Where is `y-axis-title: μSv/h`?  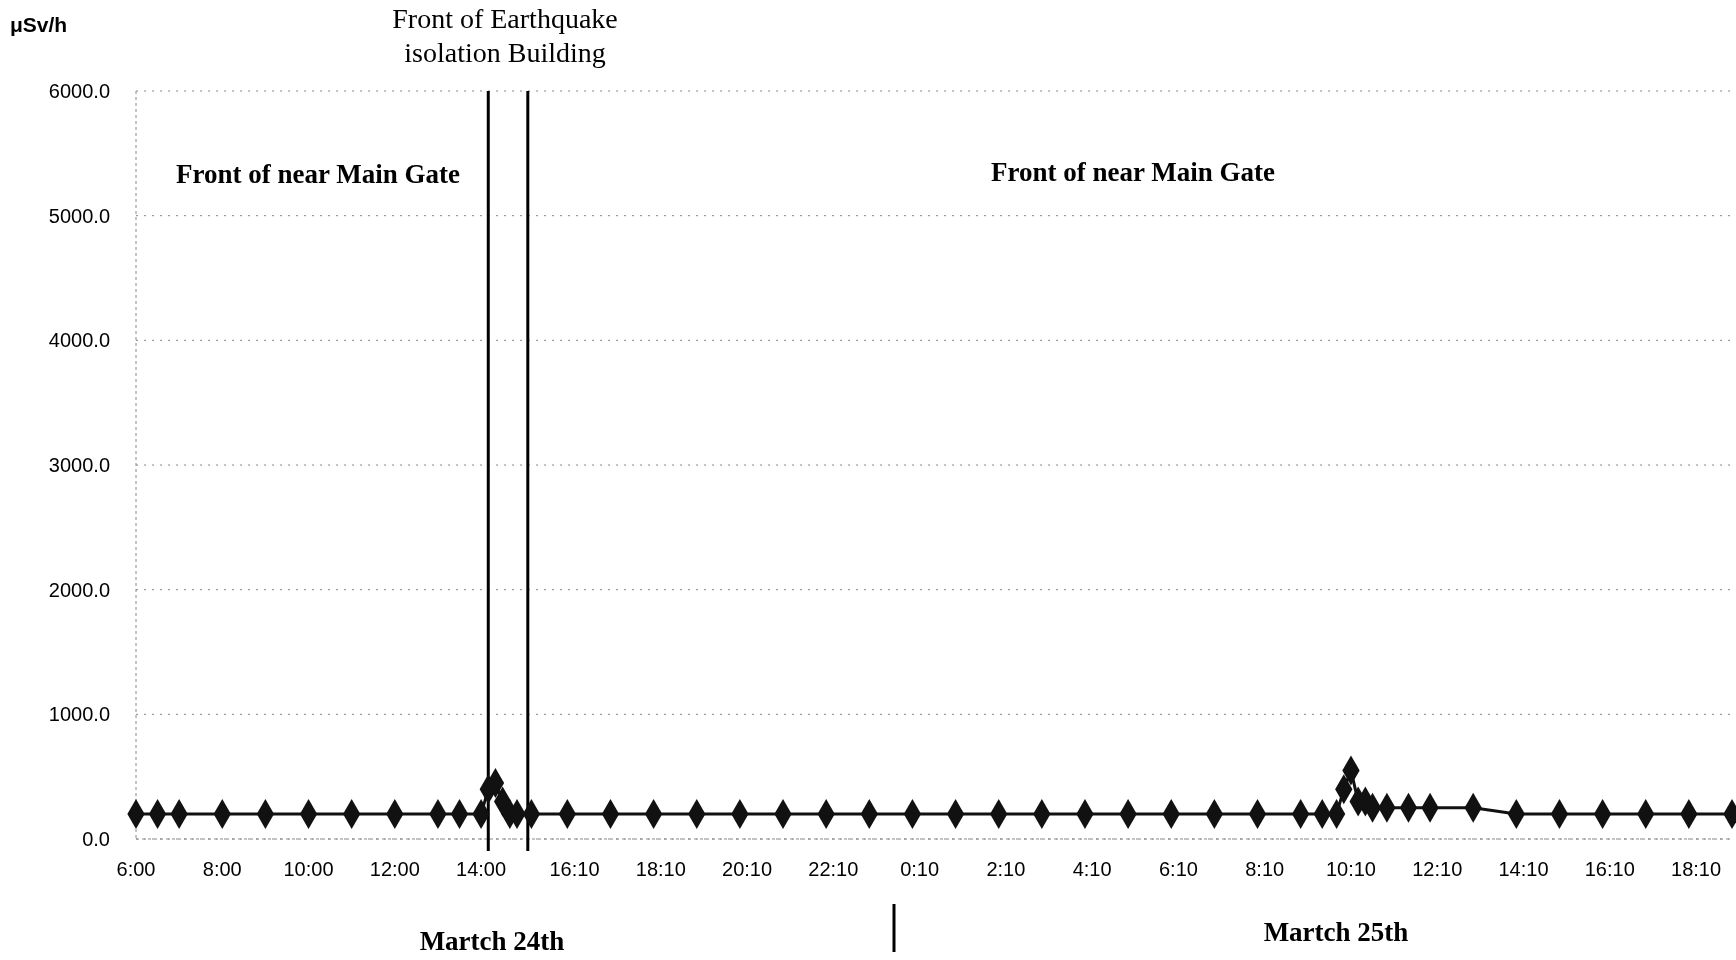 y-axis-title: μSv/h is located at coordinates (39, 24).